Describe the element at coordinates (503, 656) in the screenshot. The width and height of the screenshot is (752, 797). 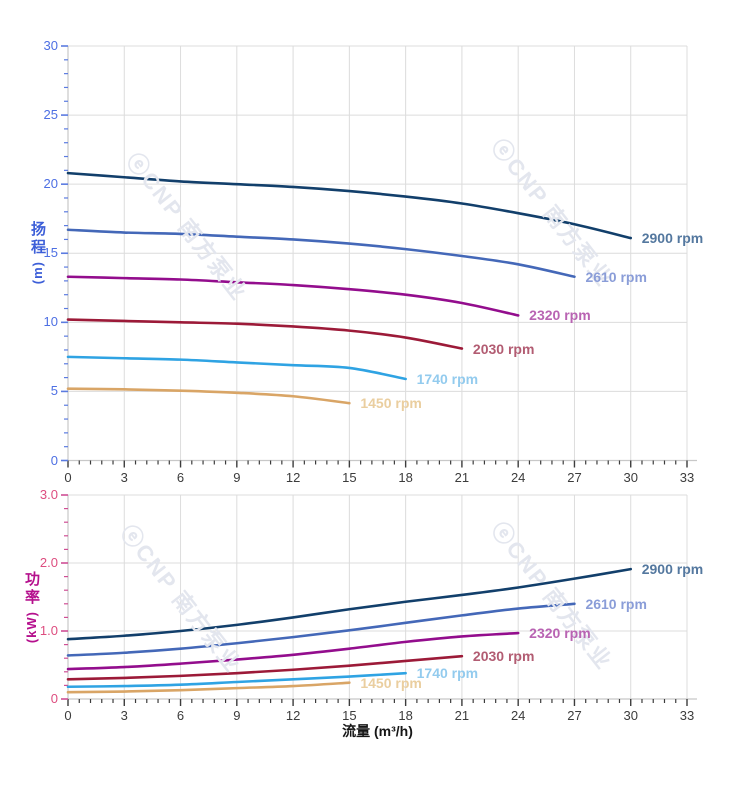
I see `curve-label-2030-rpm-power-vs-flow: 2030 rpm` at that location.